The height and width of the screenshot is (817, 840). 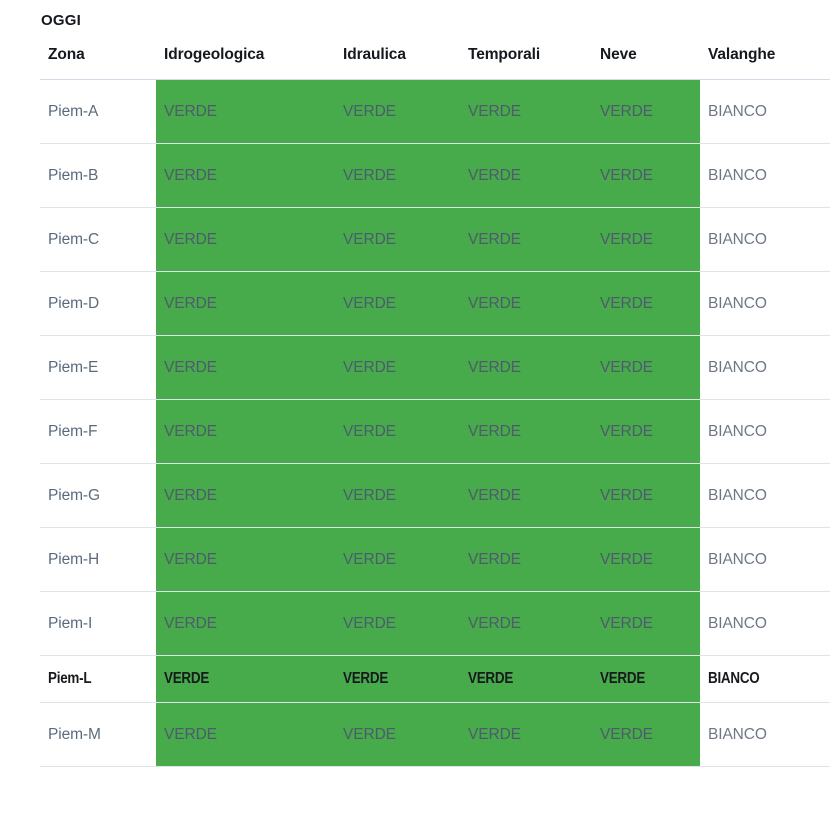 I want to click on table-row-piem-h: Piem-H VERDE VERDE VERDE VERDE BIANCO, so click(x=435, y=559).